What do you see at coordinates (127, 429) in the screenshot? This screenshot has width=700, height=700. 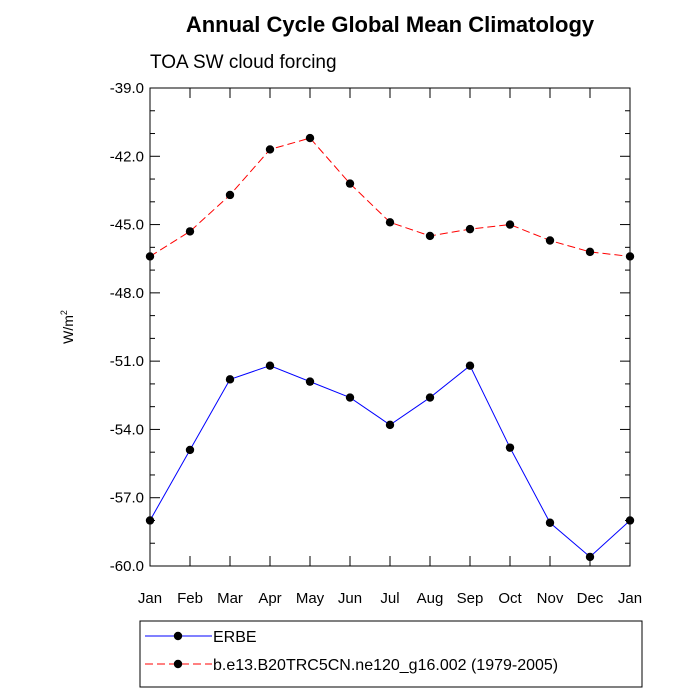 I see `y-tick-label: -54.0` at bounding box center [127, 429].